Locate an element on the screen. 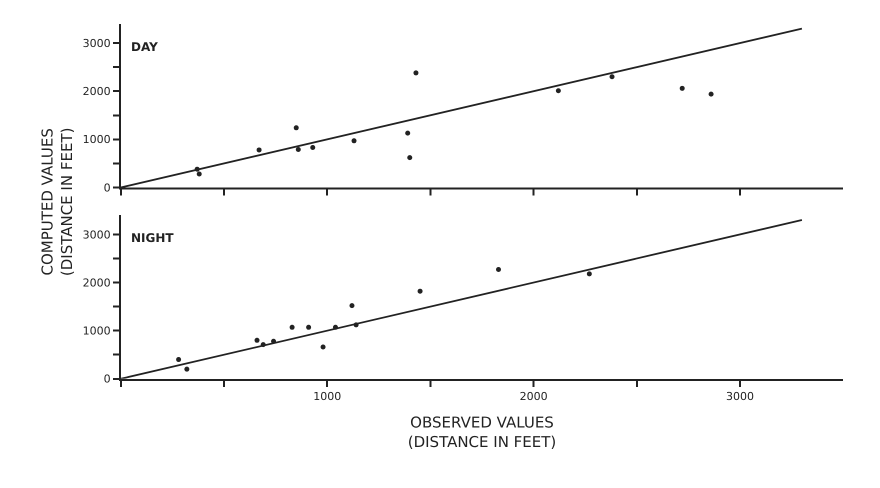 Image resolution: width=880 pixels, height=488 pixels. y-axis-title: COMPUTED VALUES (DISTANCE IN FEET) is located at coordinates (57, 202).